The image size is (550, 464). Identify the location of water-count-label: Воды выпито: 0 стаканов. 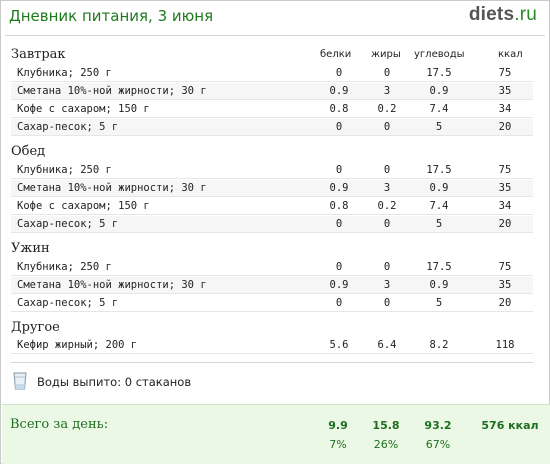
(114, 382).